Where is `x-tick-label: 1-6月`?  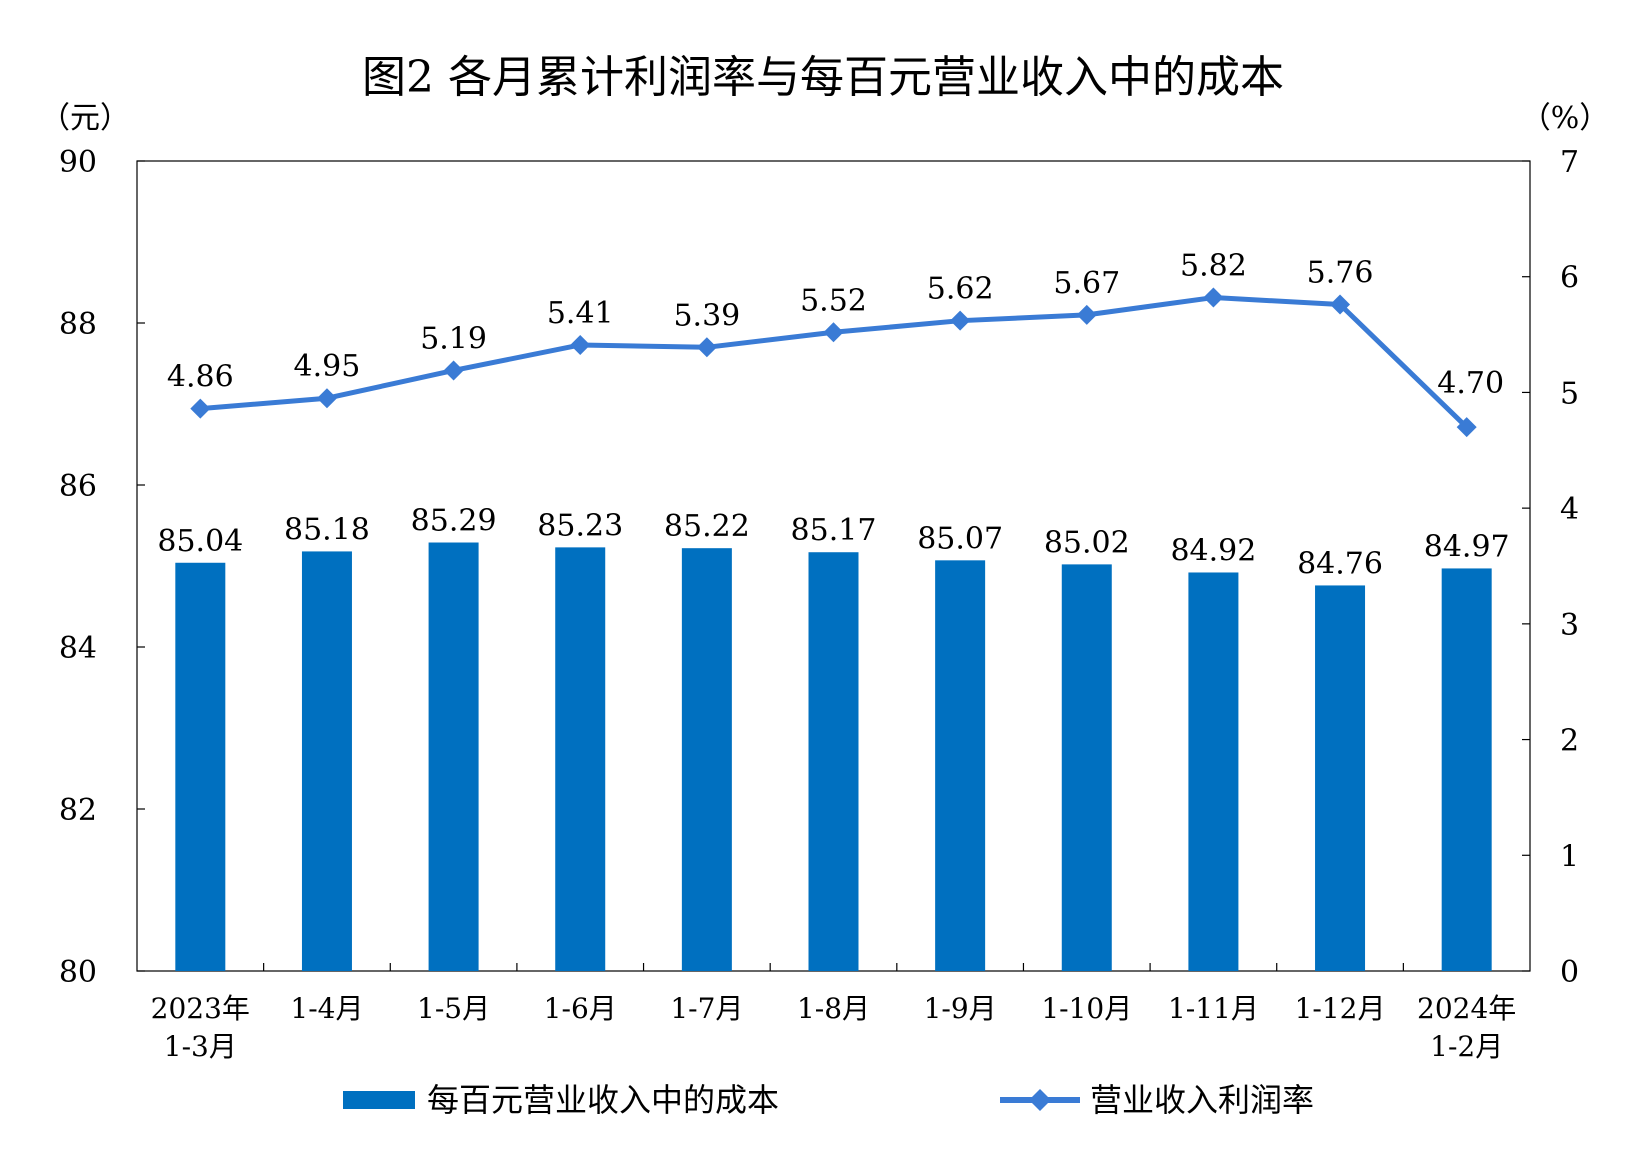
x-tick-label: 1-6月 is located at coordinates (580, 1008).